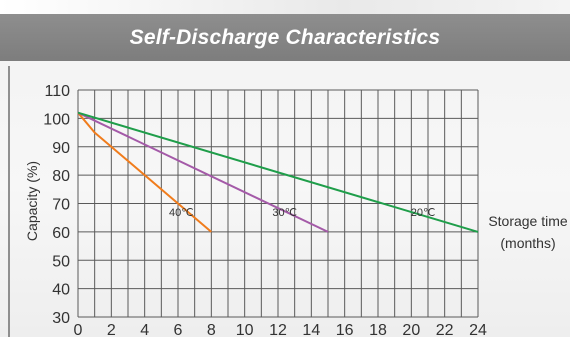 The image size is (570, 337). Describe the element at coordinates (378, 329) in the screenshot. I see `x-tick-label: 18` at that location.